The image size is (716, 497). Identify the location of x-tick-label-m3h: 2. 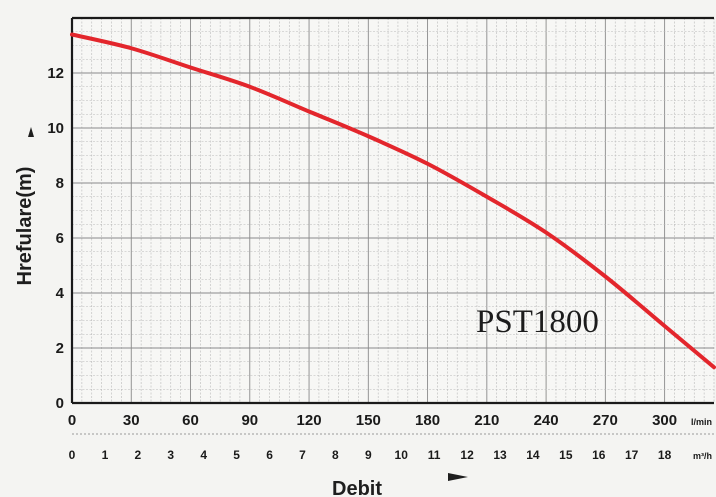
(138, 455).